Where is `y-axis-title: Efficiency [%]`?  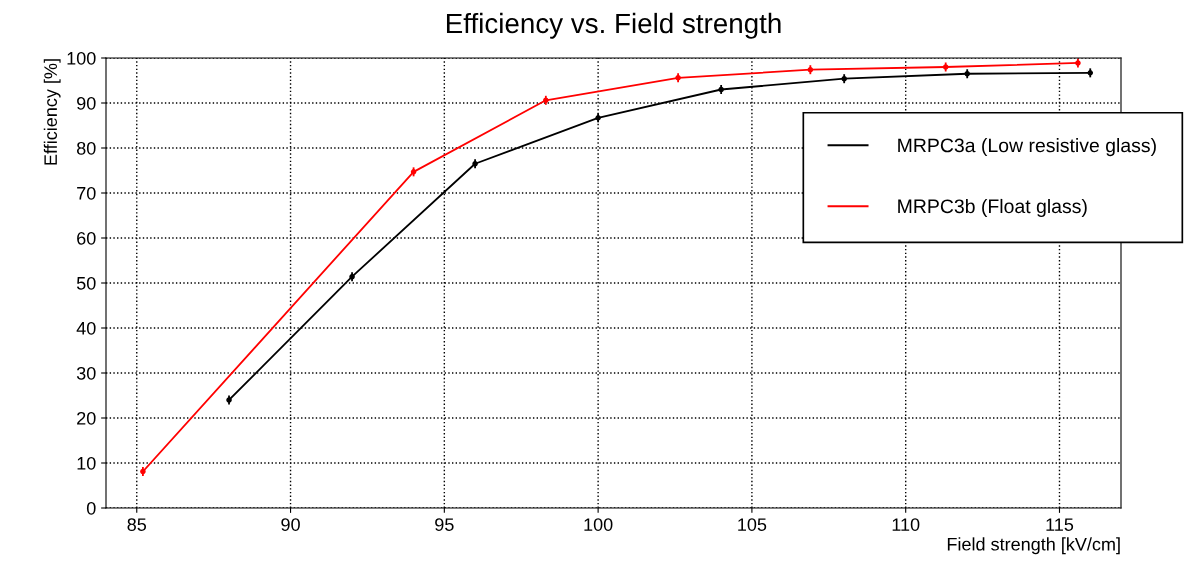 y-axis-title: Efficiency [%] is located at coordinates (52, 112).